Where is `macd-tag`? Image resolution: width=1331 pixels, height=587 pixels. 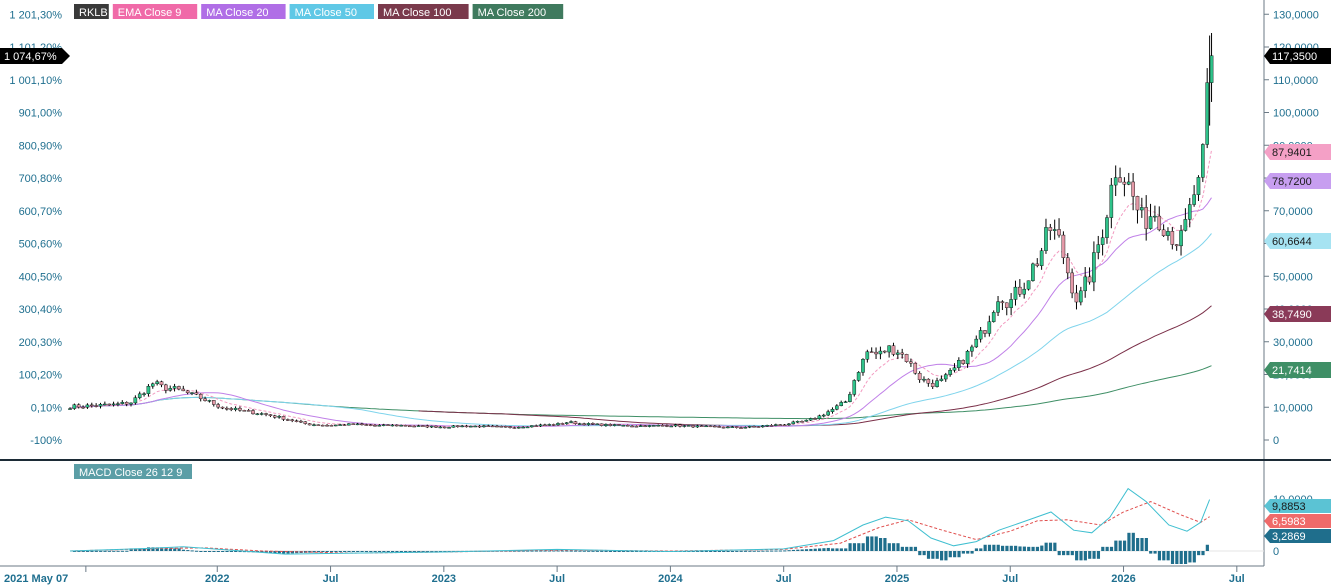 macd-tag is located at coordinates (1297, 506).